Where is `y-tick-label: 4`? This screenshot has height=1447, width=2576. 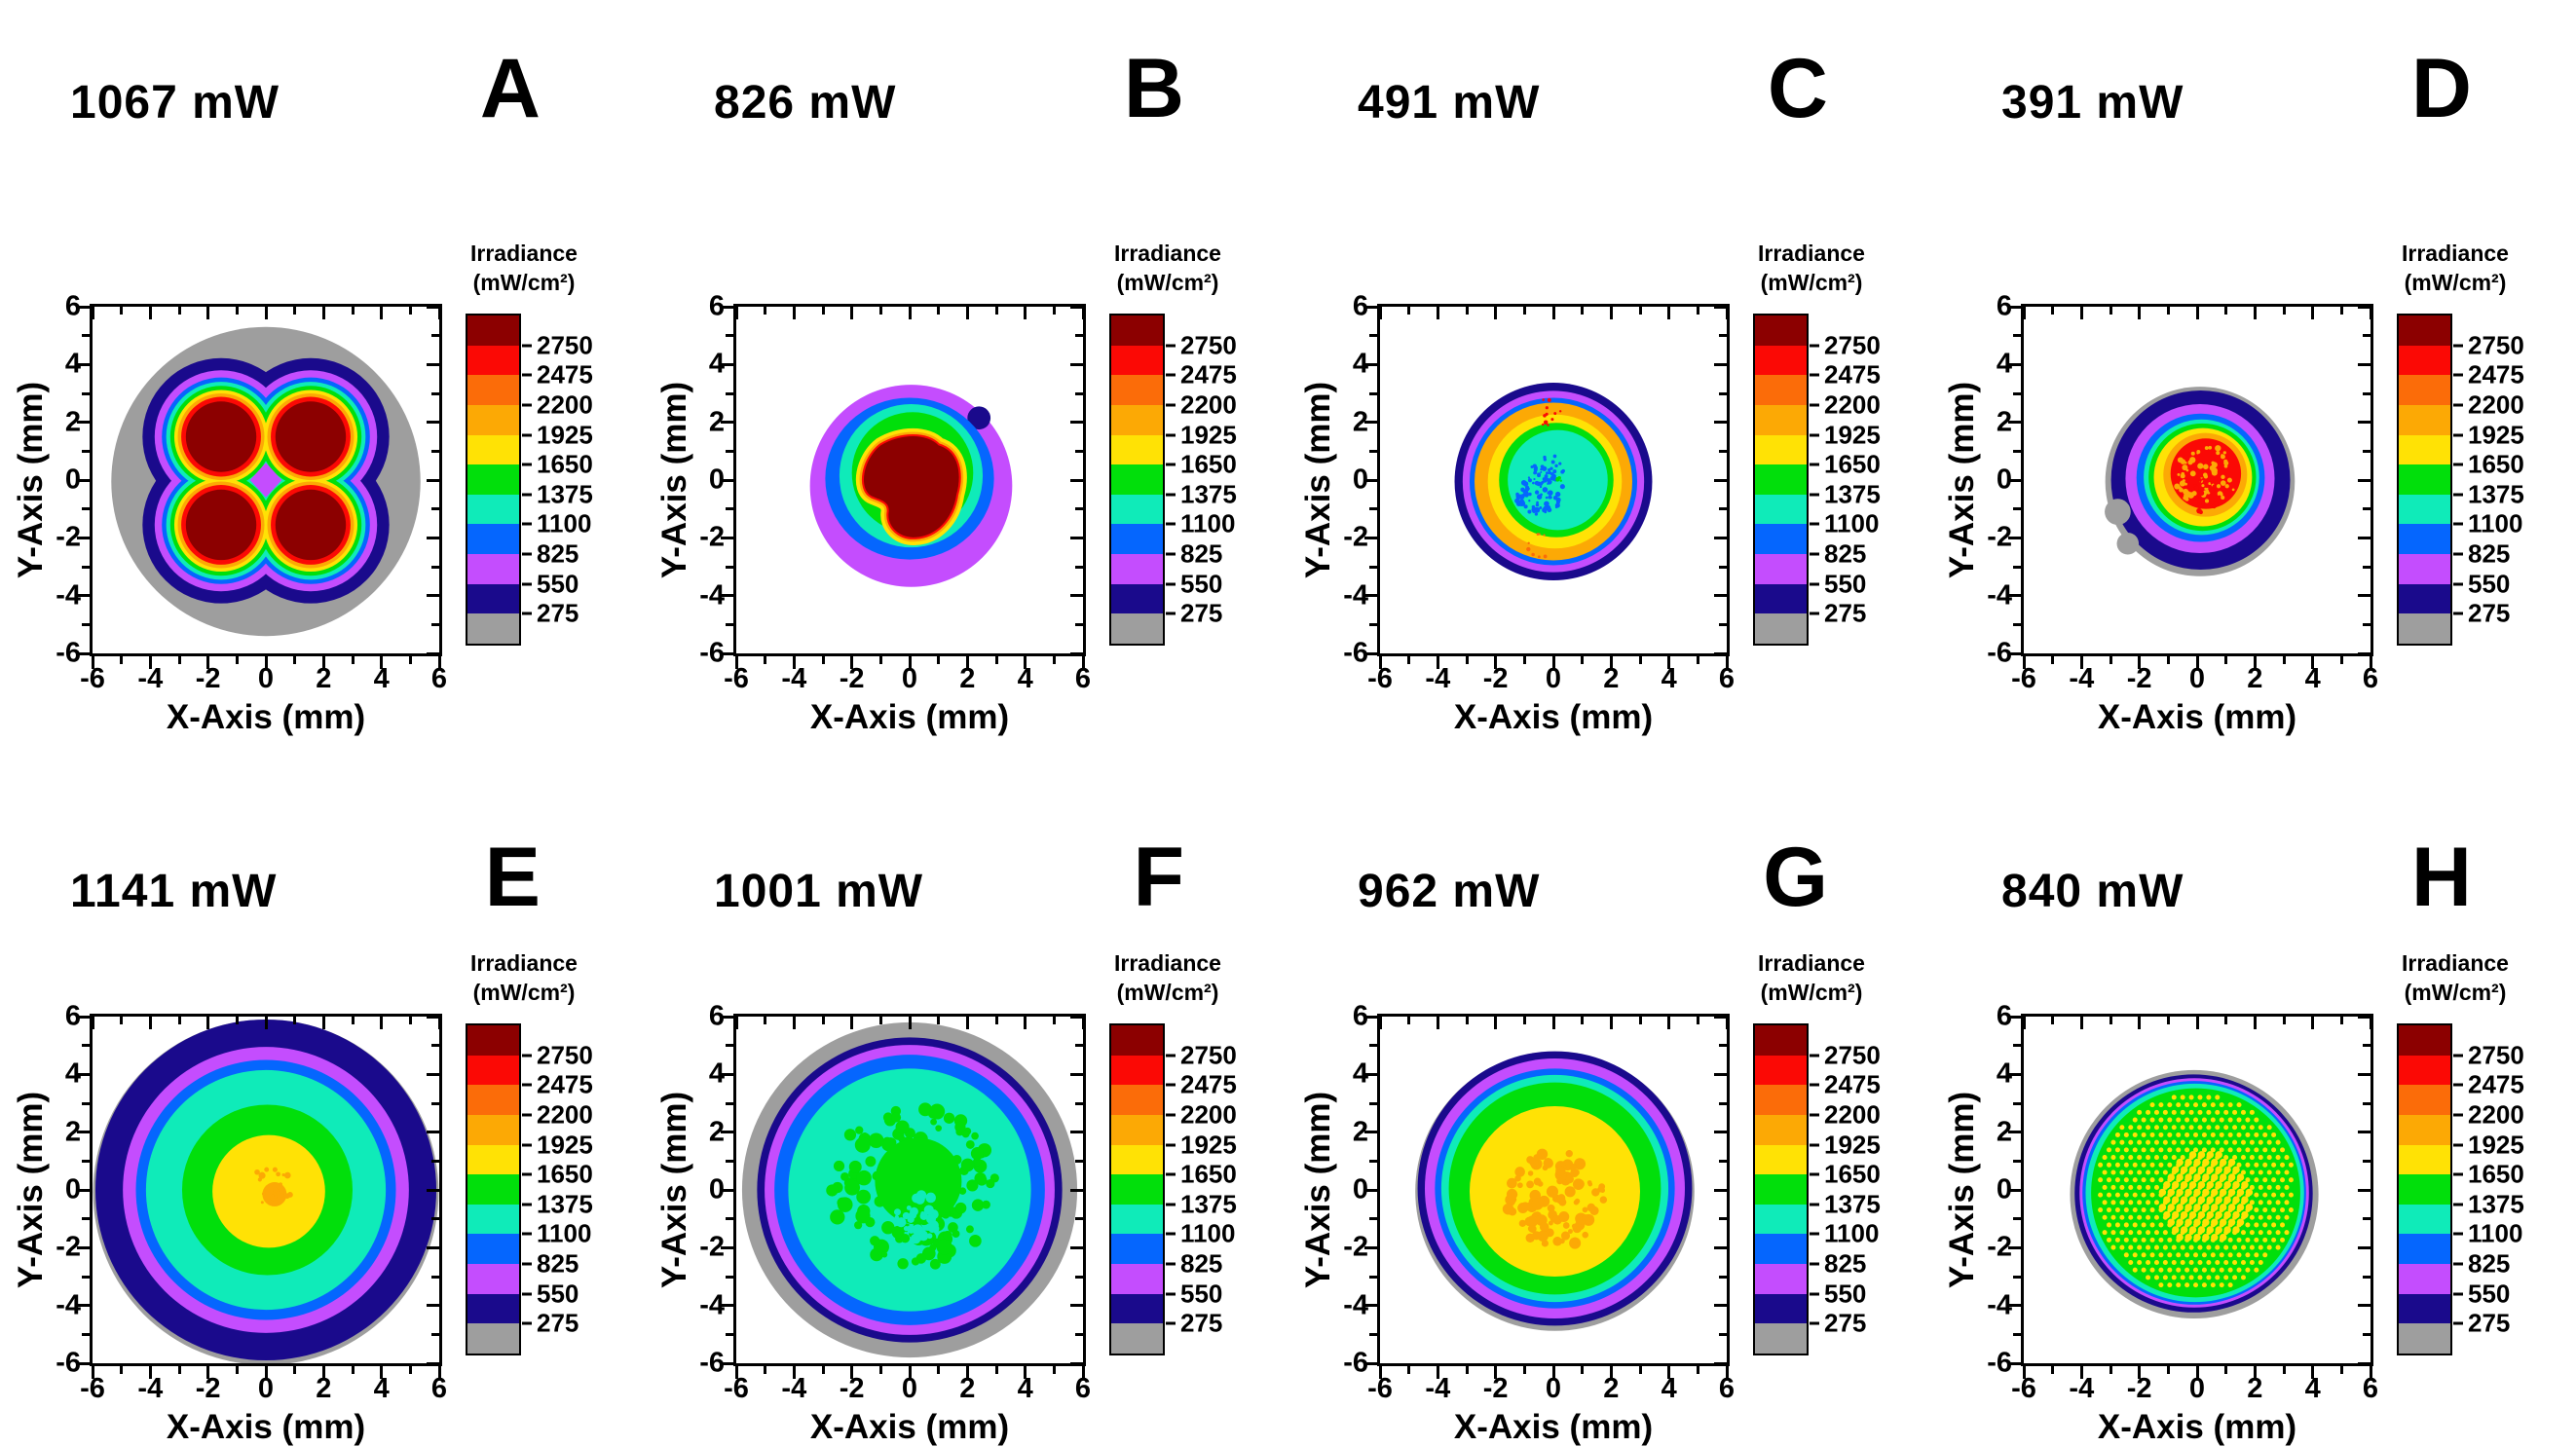
y-tick-label: 4 is located at coordinates (1360, 364).